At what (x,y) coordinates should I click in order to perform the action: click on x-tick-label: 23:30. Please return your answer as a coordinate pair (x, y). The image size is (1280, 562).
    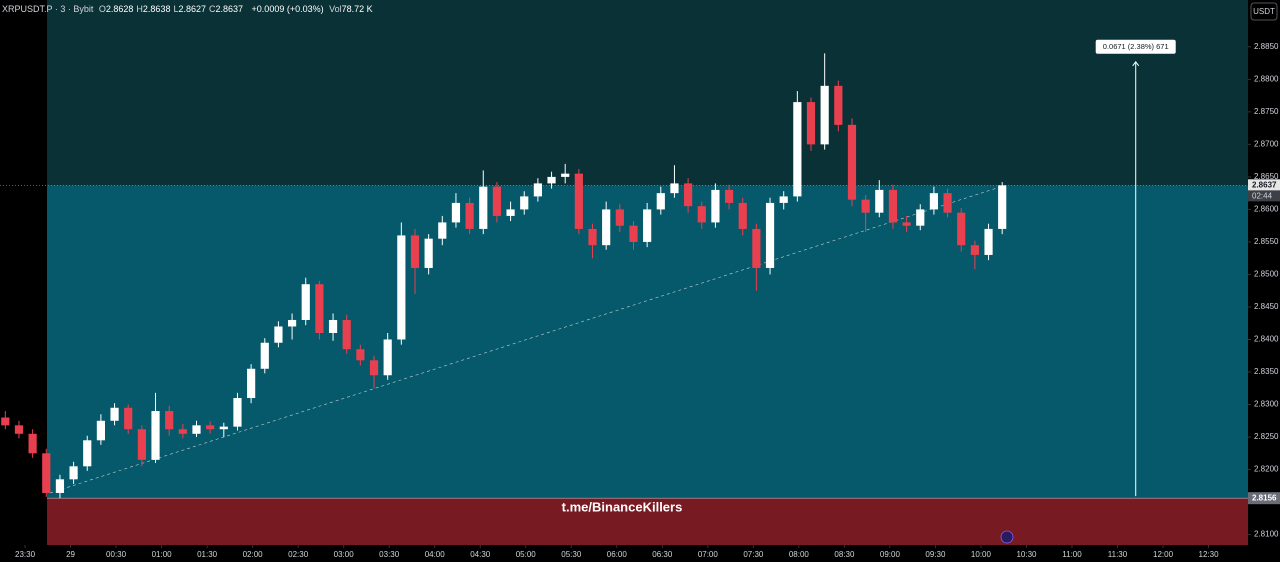
    Looking at the image, I should click on (25, 554).